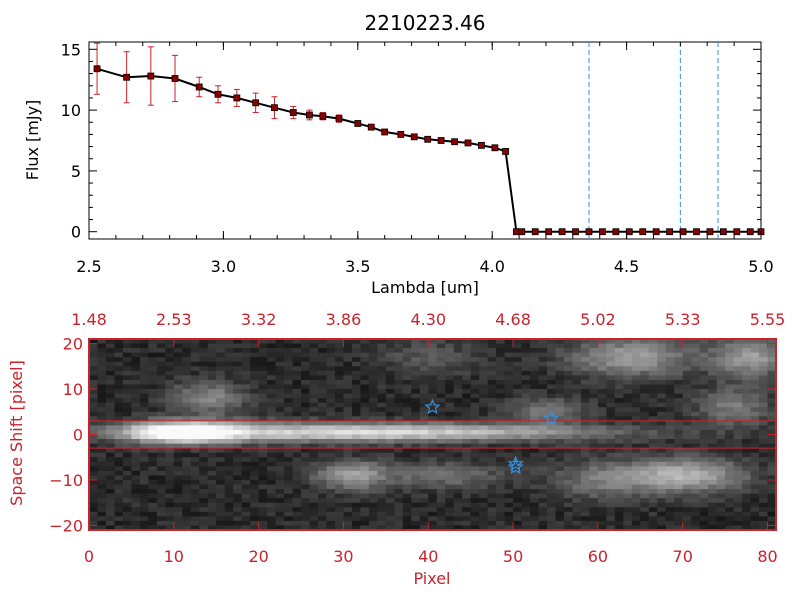  What do you see at coordinates (598, 319) in the screenshot?
I see `wavelength-tick-label-6: 5.02` at bounding box center [598, 319].